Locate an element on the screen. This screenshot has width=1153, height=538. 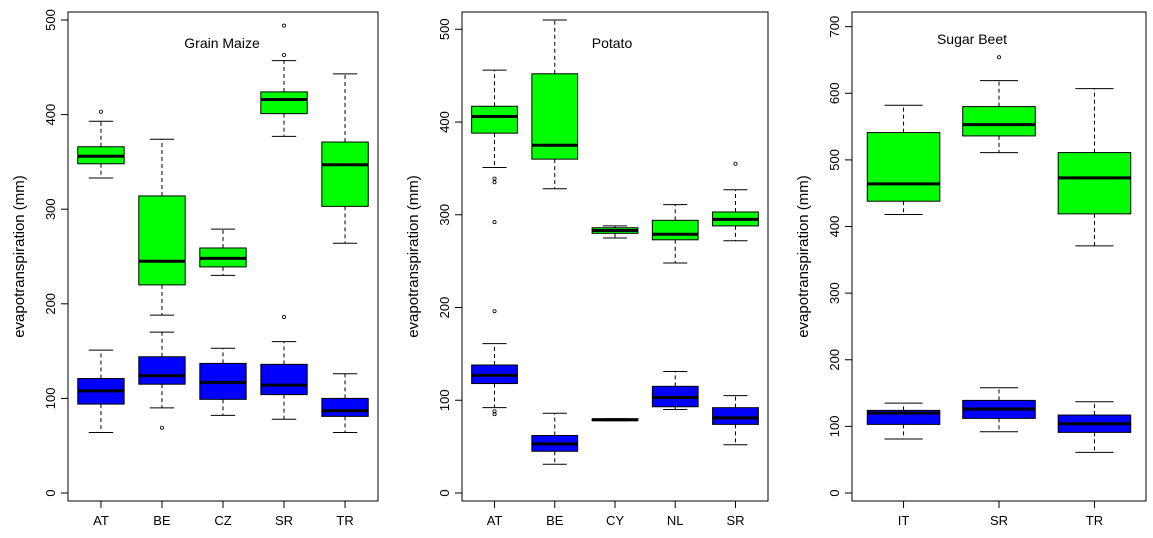
box-cz-blue is located at coordinates (223, 381).